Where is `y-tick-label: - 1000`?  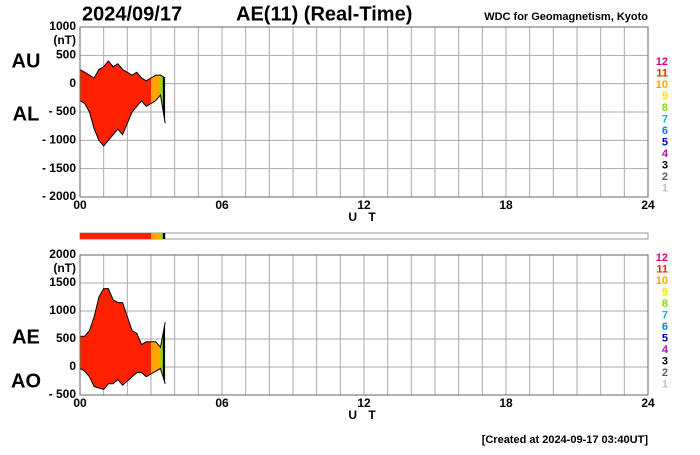 y-tick-label: - 1000 is located at coordinates (59, 140).